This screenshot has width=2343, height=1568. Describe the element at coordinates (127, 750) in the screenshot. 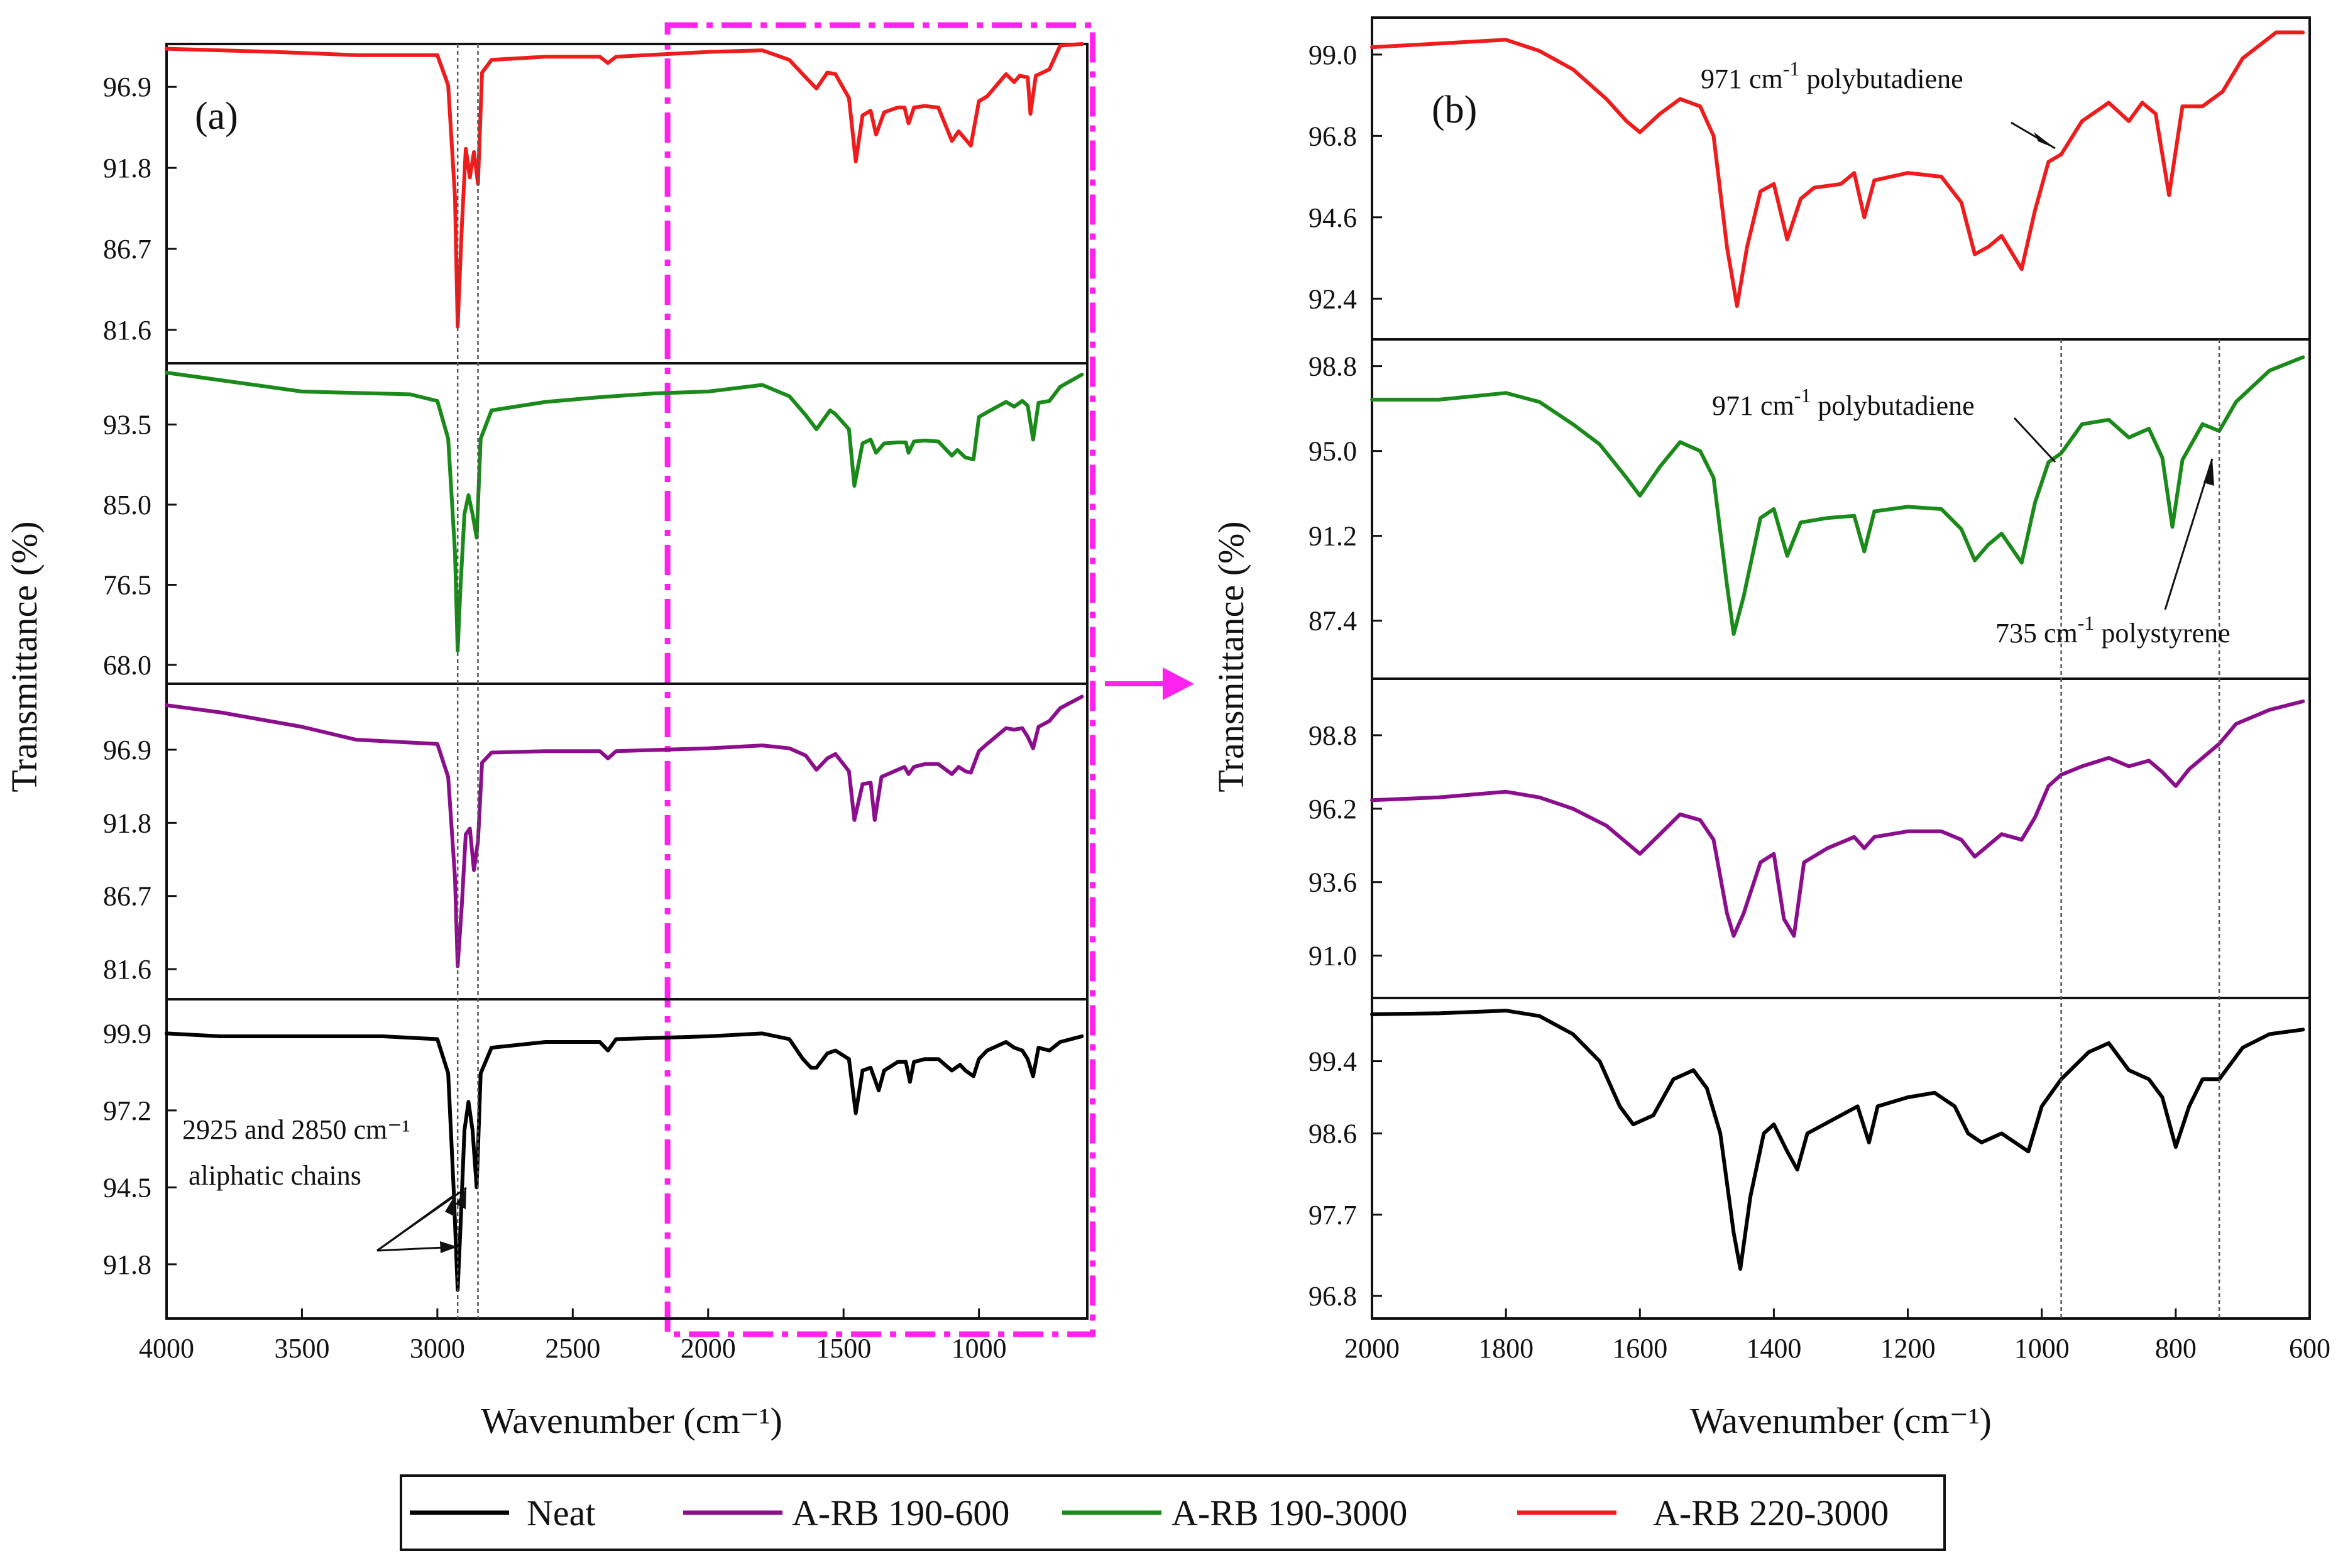

I see `pa-ytick-label-rb190_600-0: 96.9` at that location.